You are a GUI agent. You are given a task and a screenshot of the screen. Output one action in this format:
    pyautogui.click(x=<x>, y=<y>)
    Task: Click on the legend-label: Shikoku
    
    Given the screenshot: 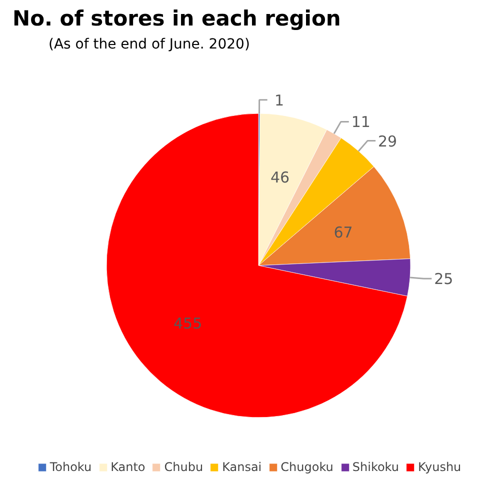 What is the action you would take?
    pyautogui.click(x=375, y=467)
    